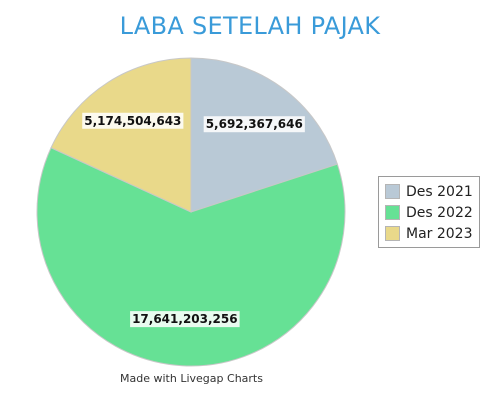 This screenshot has height=400, width=500. I want to click on legend-label: Des 2022, so click(439, 212).